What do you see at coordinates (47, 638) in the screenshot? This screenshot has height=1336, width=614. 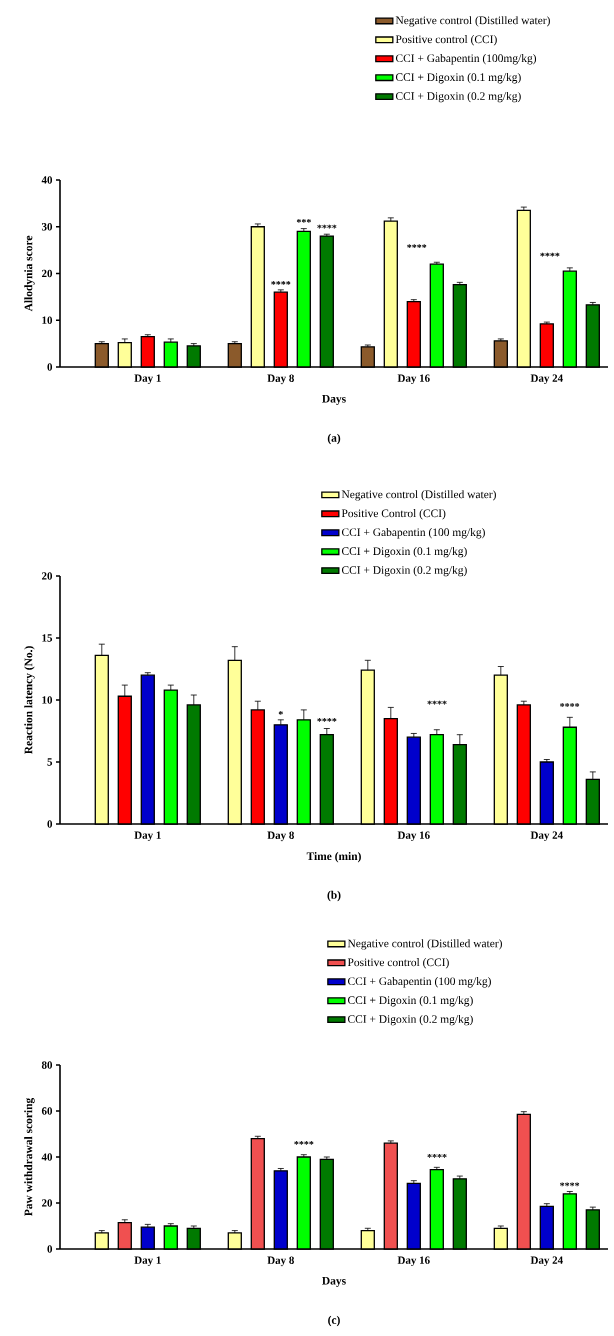 I see `y-tick-label: 15` at bounding box center [47, 638].